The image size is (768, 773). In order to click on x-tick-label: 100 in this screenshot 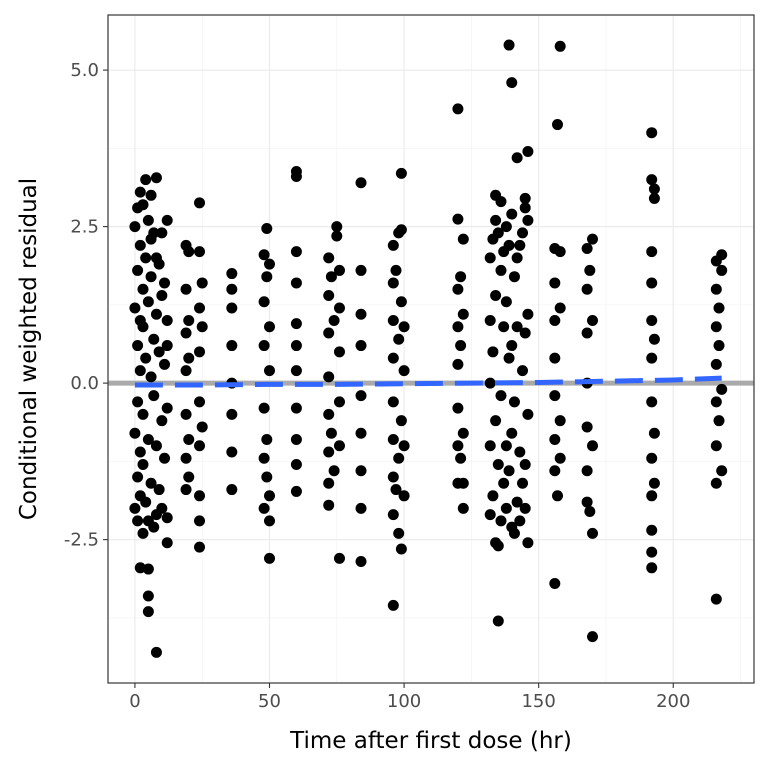, I will do `click(404, 701)`.